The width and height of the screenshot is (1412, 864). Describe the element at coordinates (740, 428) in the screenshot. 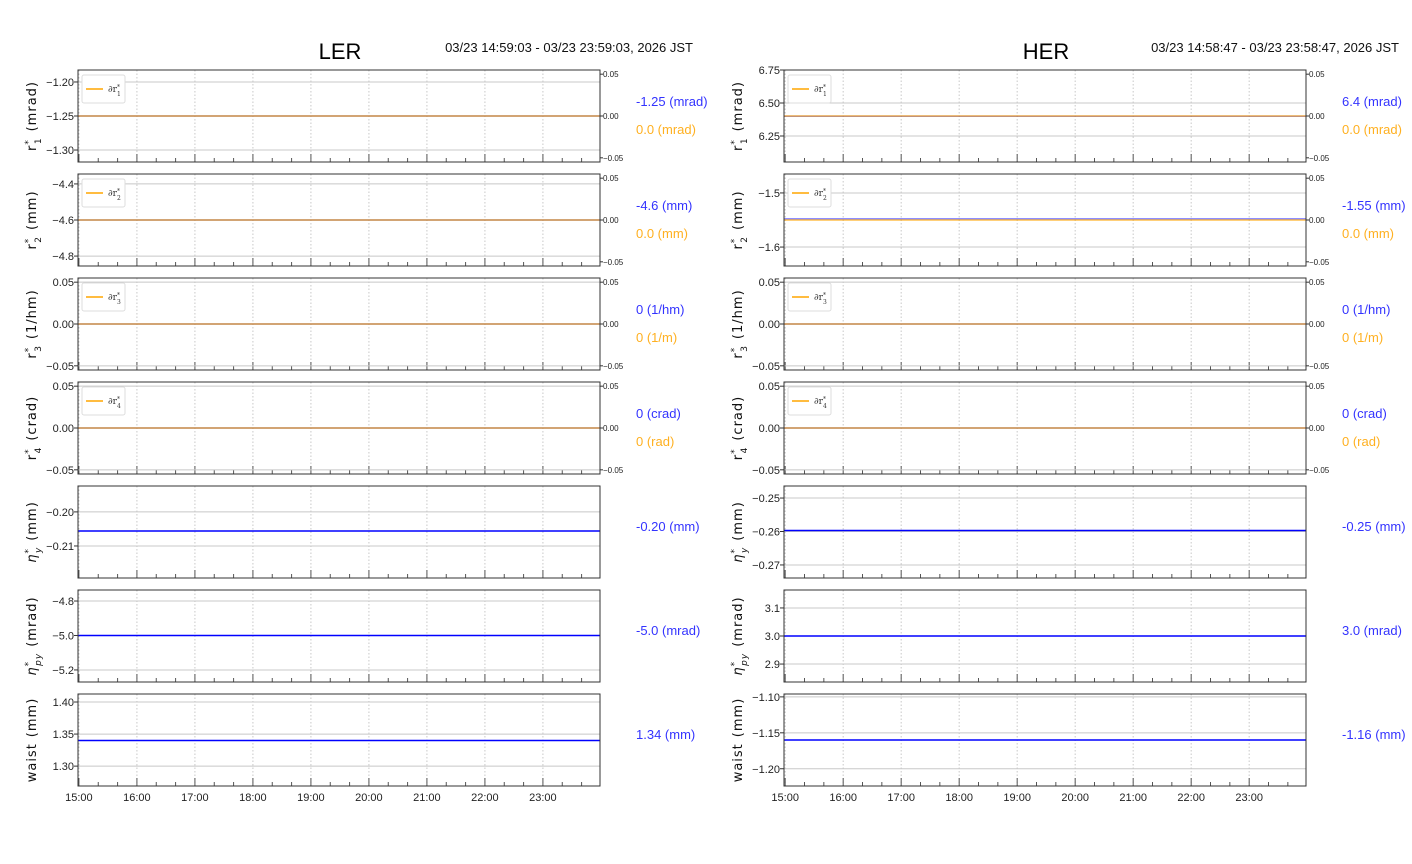

I see `y-axis-label: r*4 (crad)` at that location.